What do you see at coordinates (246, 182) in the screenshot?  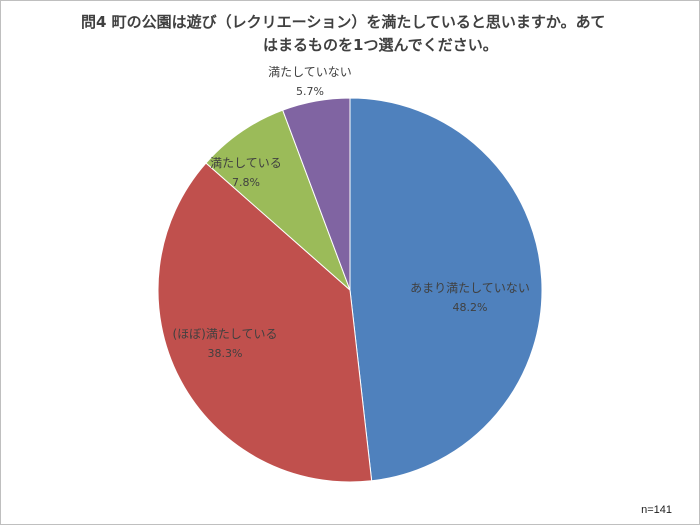 I see `slice-value-3: 7.8%` at bounding box center [246, 182].